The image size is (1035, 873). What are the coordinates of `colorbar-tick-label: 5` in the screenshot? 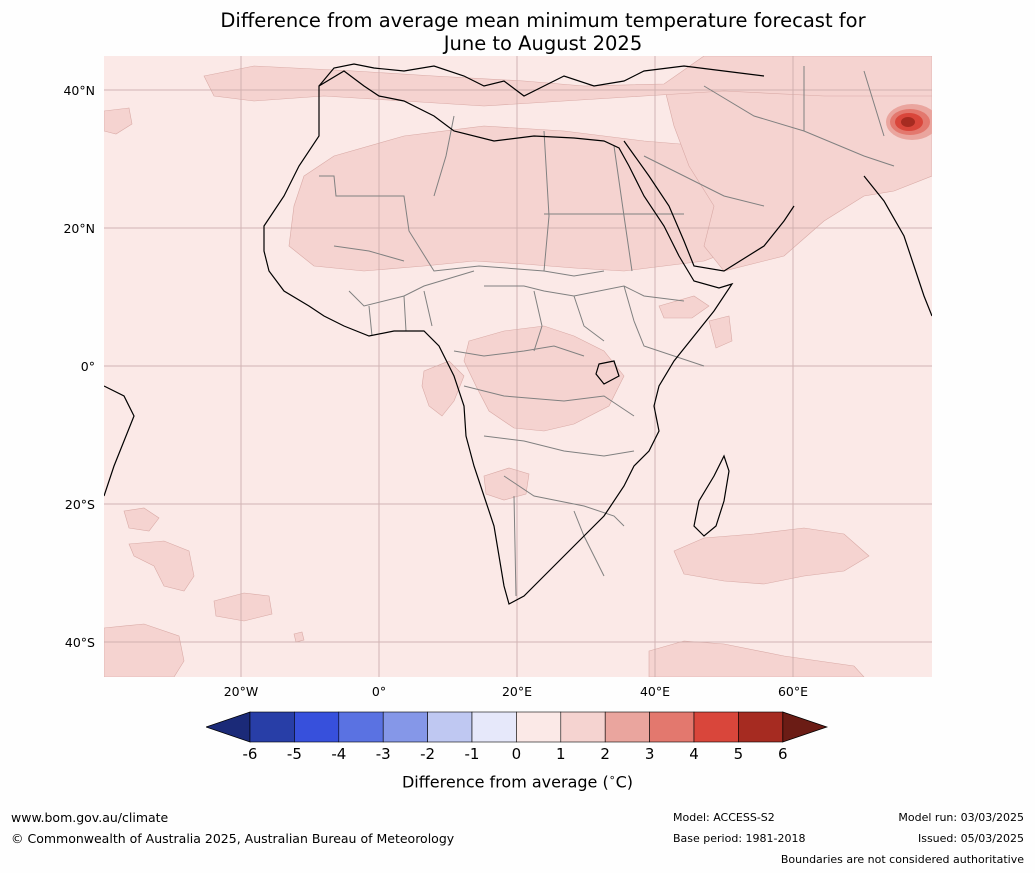 It's located at (738, 754).